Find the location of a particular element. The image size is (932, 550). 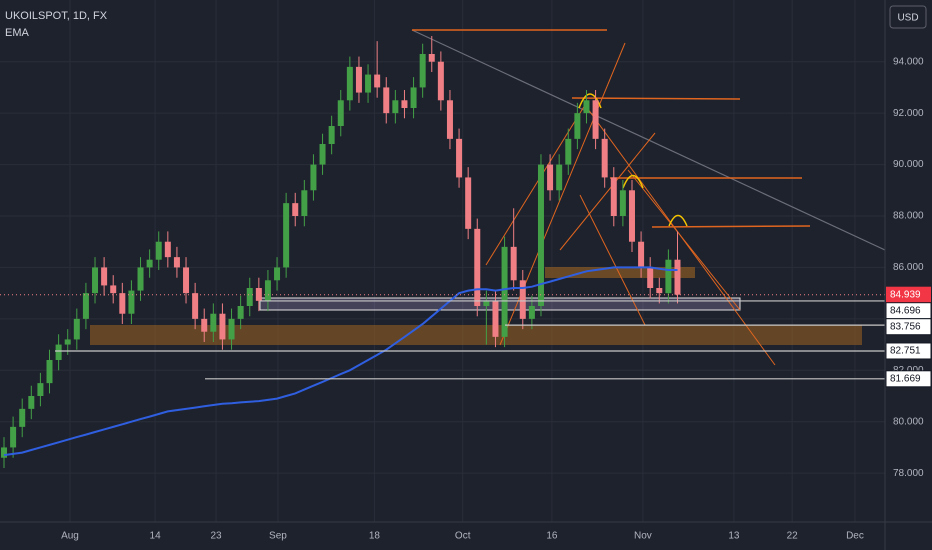

x-tick-label: 14 is located at coordinates (156, 536).